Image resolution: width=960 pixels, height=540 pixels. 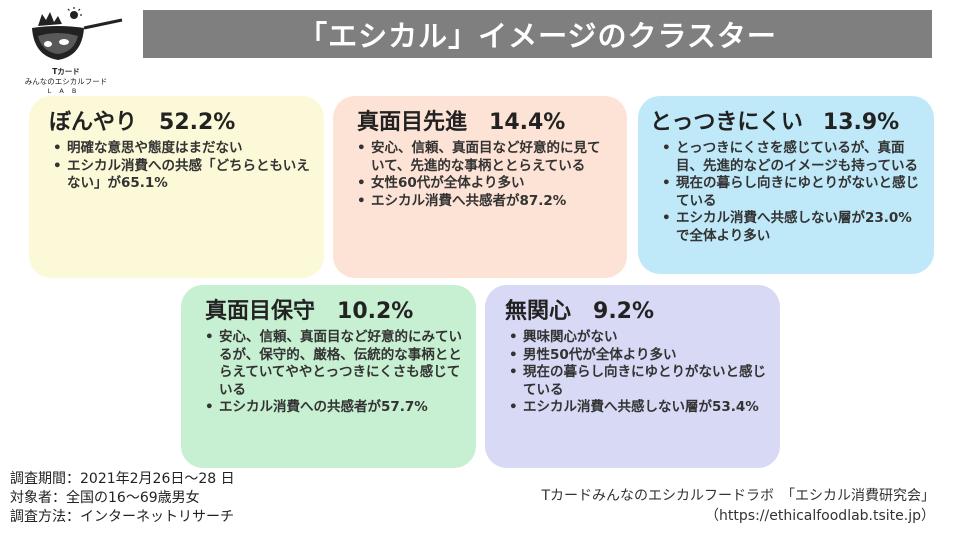 I want to click on cluster-heading: とっつきにくい 13.9%, so click(x=785, y=120).